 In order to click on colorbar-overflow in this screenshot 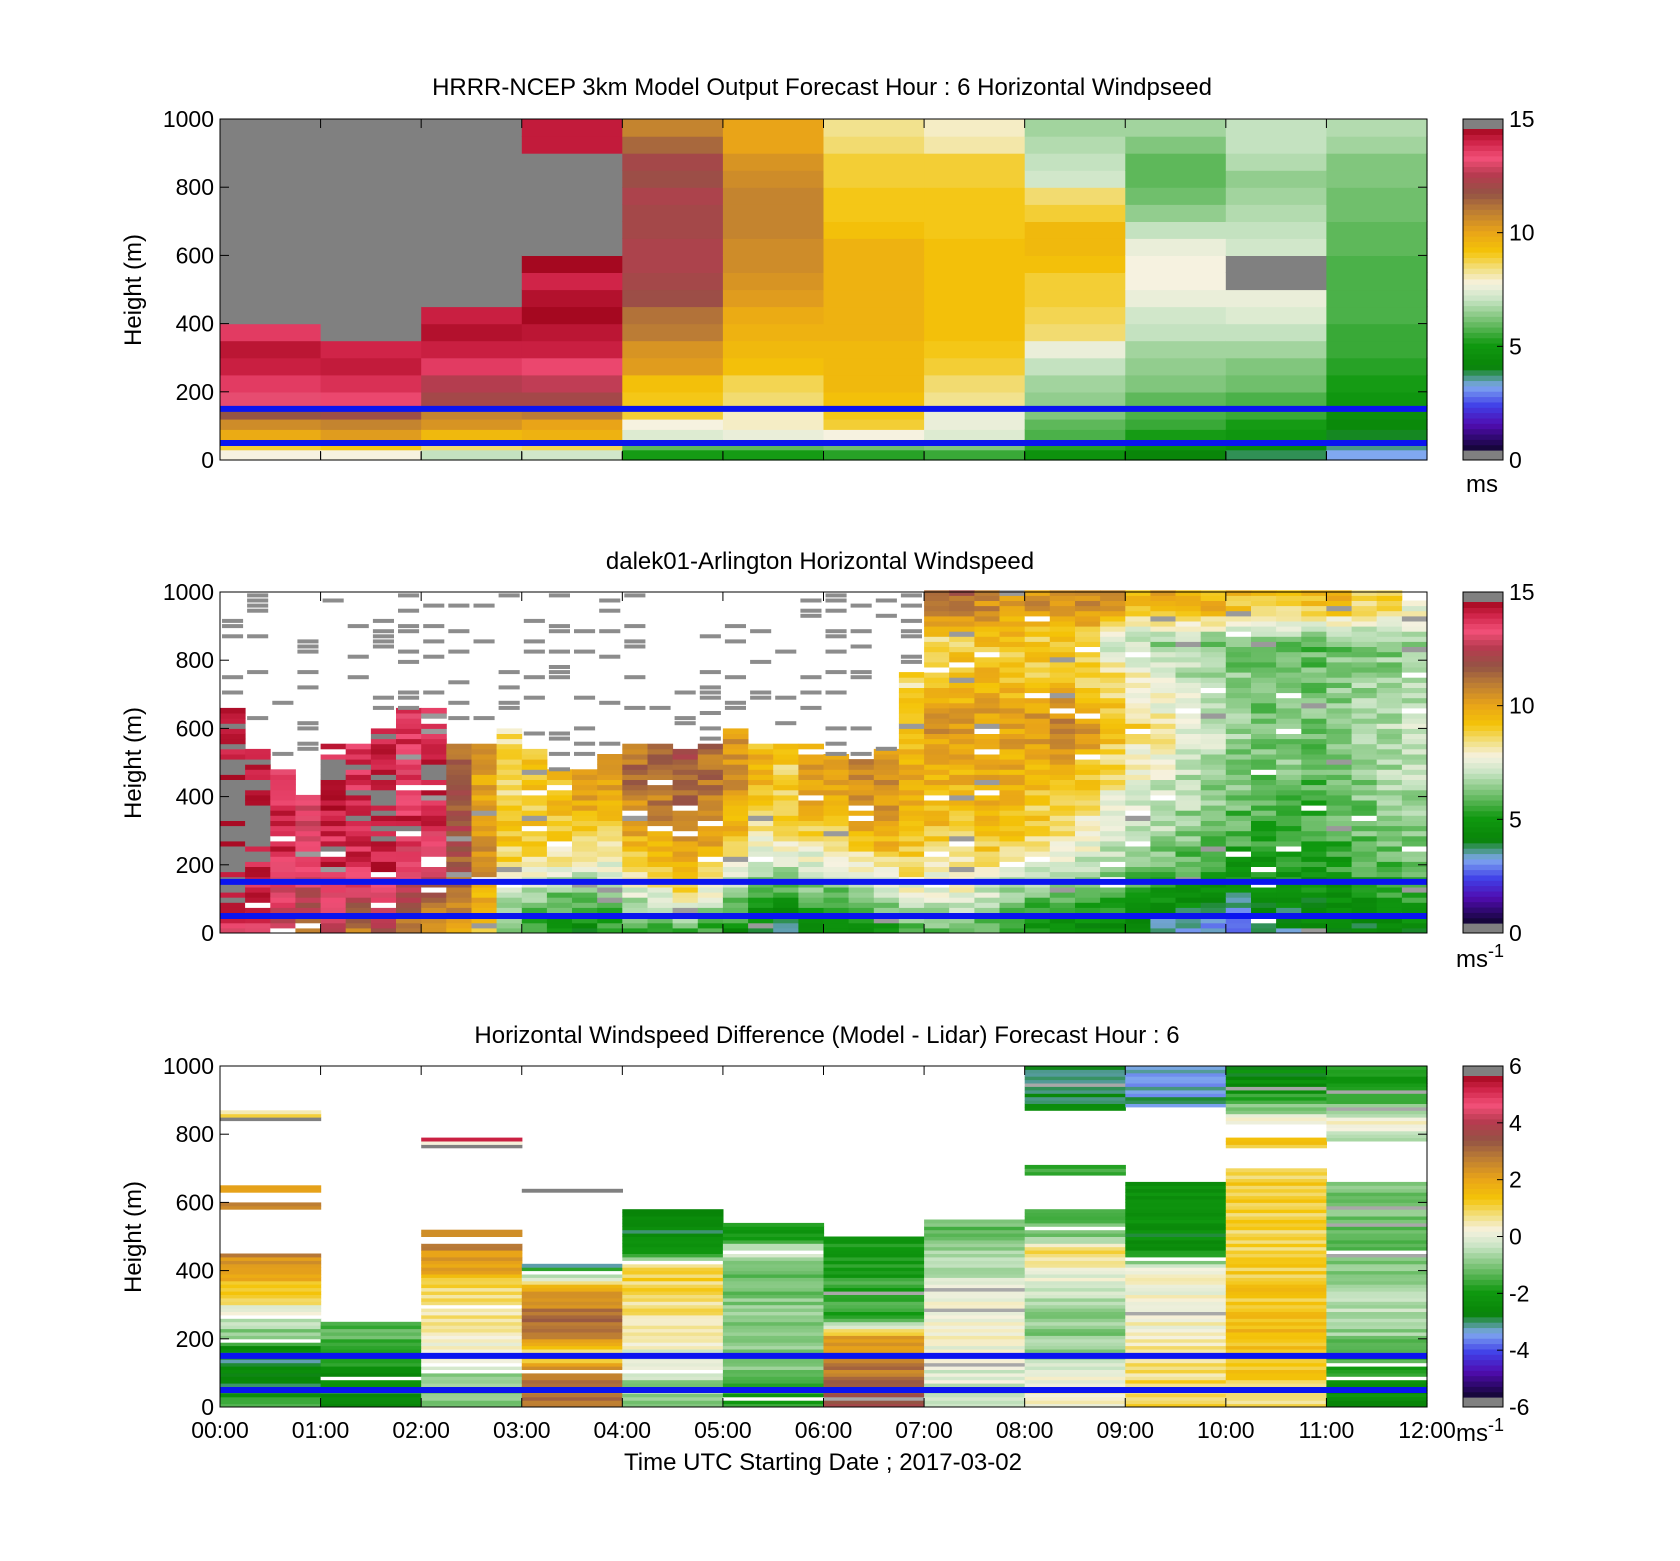, I will do `click(1483, 597)`.